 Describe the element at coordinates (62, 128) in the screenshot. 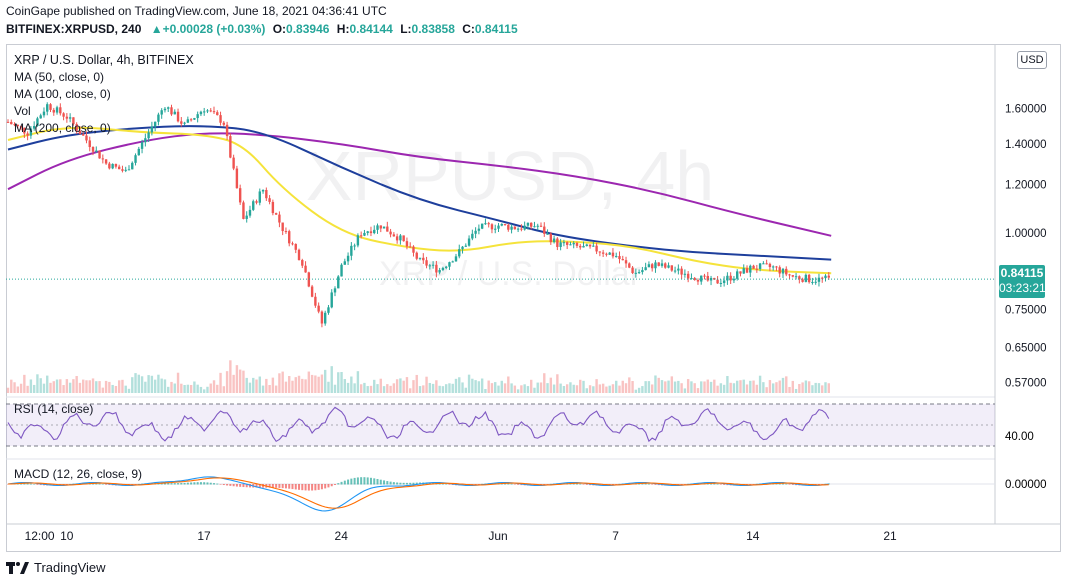

I see `legend-ma200: MA (200, close, 0)` at that location.